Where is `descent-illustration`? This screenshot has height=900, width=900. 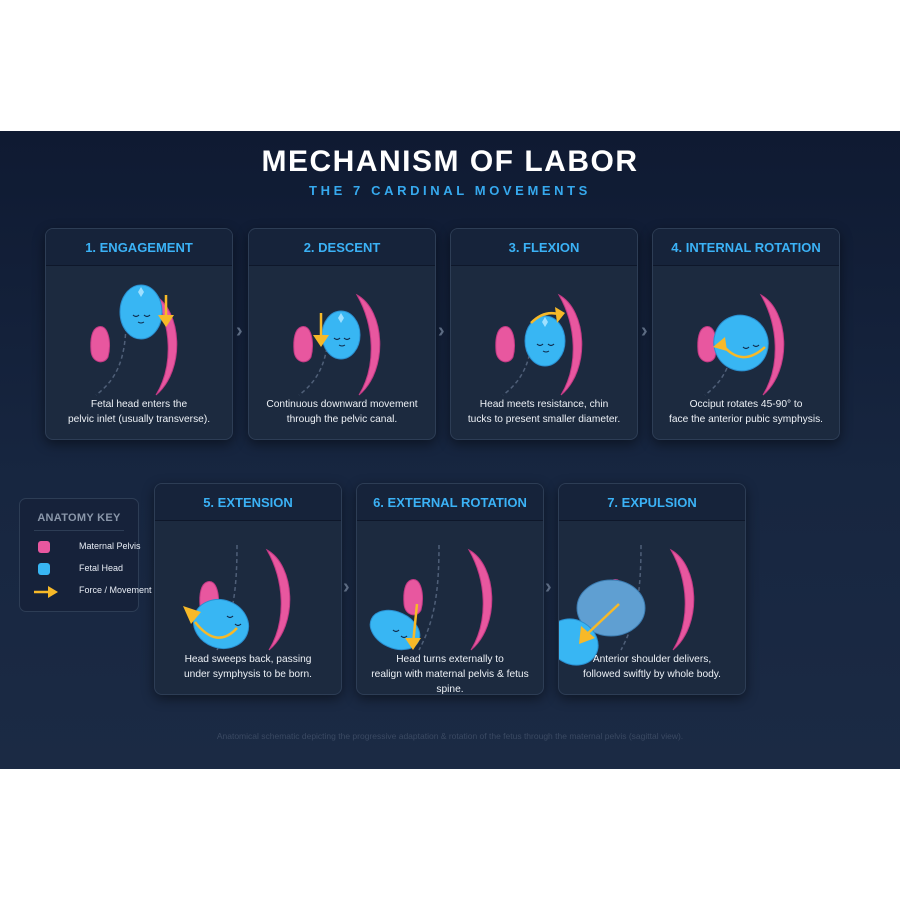
descent-illustration is located at coordinates (337, 344).